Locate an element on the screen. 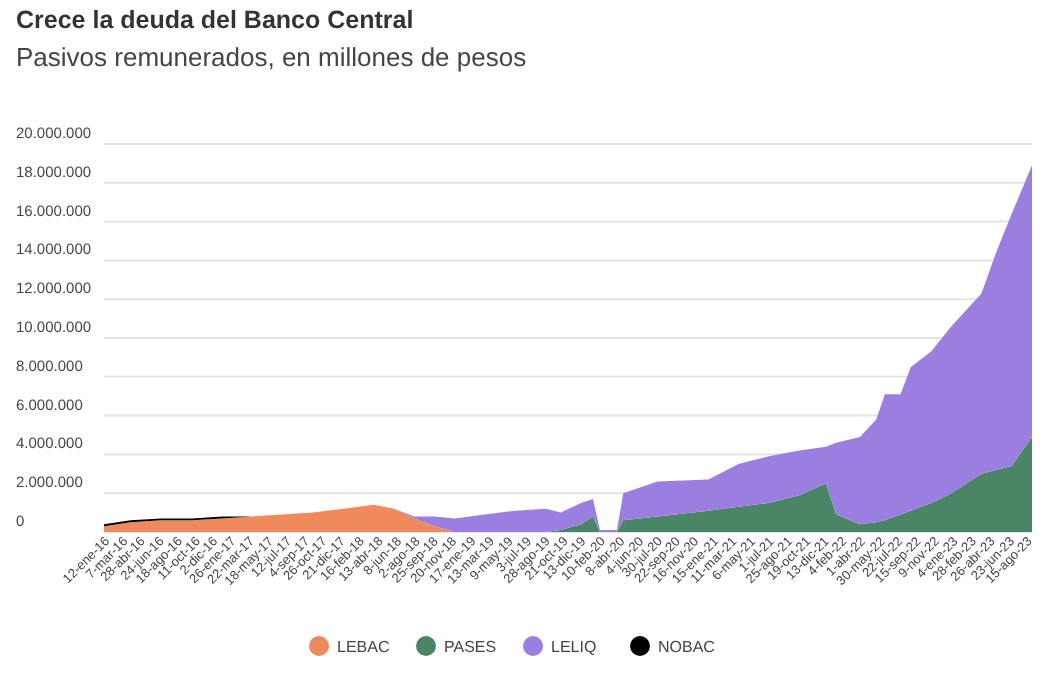 This screenshot has width=1046, height=680. legend-label: LELIQ is located at coordinates (574, 647).